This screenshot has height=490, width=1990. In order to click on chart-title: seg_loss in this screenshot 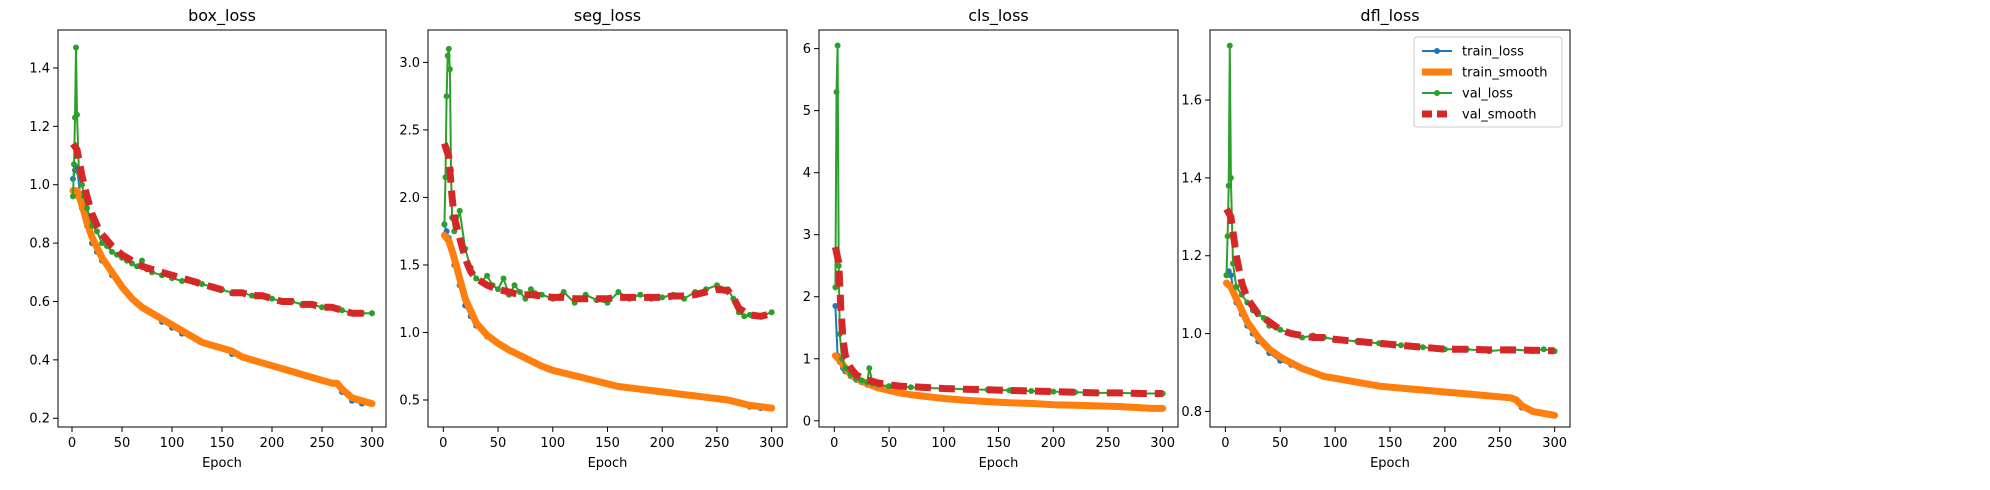, I will do `click(607, 16)`.